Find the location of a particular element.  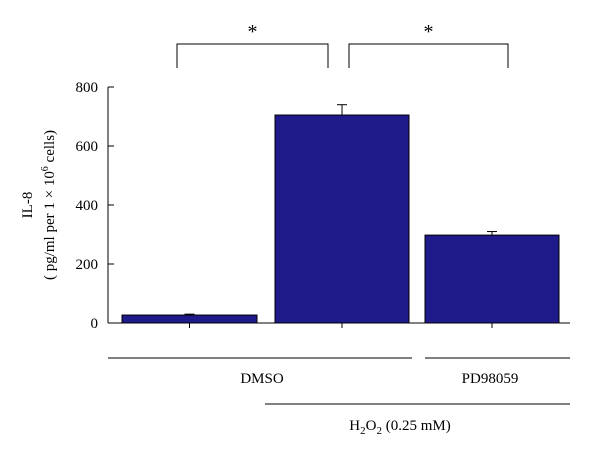

x-ticks is located at coordinates (341, 325).